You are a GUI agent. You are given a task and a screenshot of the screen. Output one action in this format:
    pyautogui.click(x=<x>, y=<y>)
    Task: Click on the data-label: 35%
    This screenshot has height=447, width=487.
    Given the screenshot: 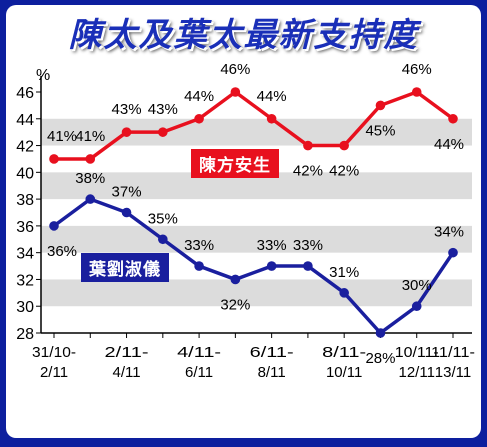 What is the action you would take?
    pyautogui.click(x=163, y=218)
    